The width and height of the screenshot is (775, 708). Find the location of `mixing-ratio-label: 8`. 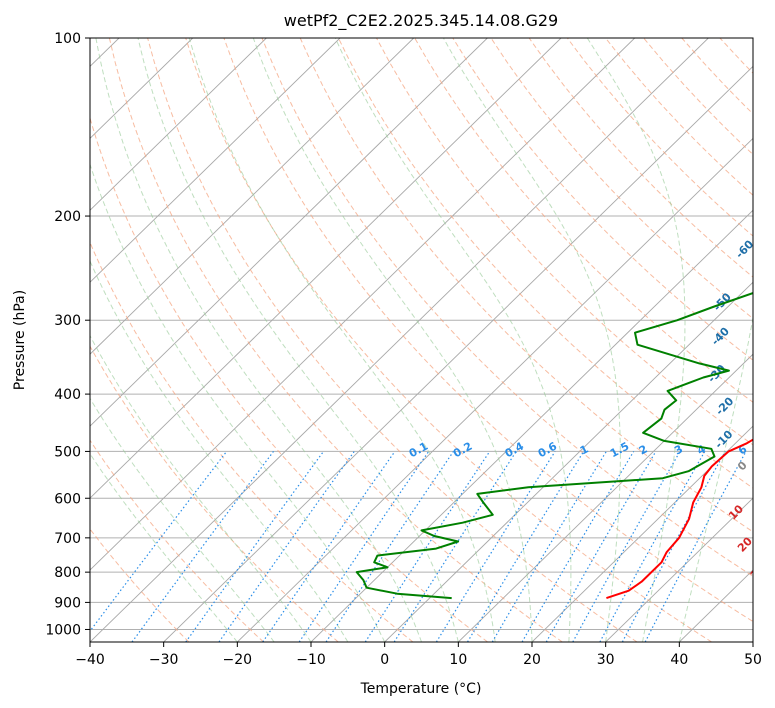

mixing-ratio-label: 8 is located at coordinates (770, 449).